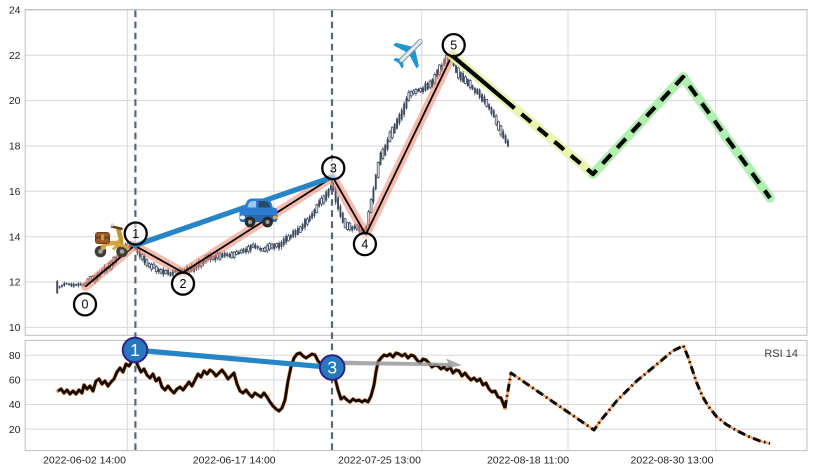 The width and height of the screenshot is (813, 473). What do you see at coordinates (379, 461) in the screenshot?
I see `svg-text: 2022-07-25 13:00` at bounding box center [379, 461].